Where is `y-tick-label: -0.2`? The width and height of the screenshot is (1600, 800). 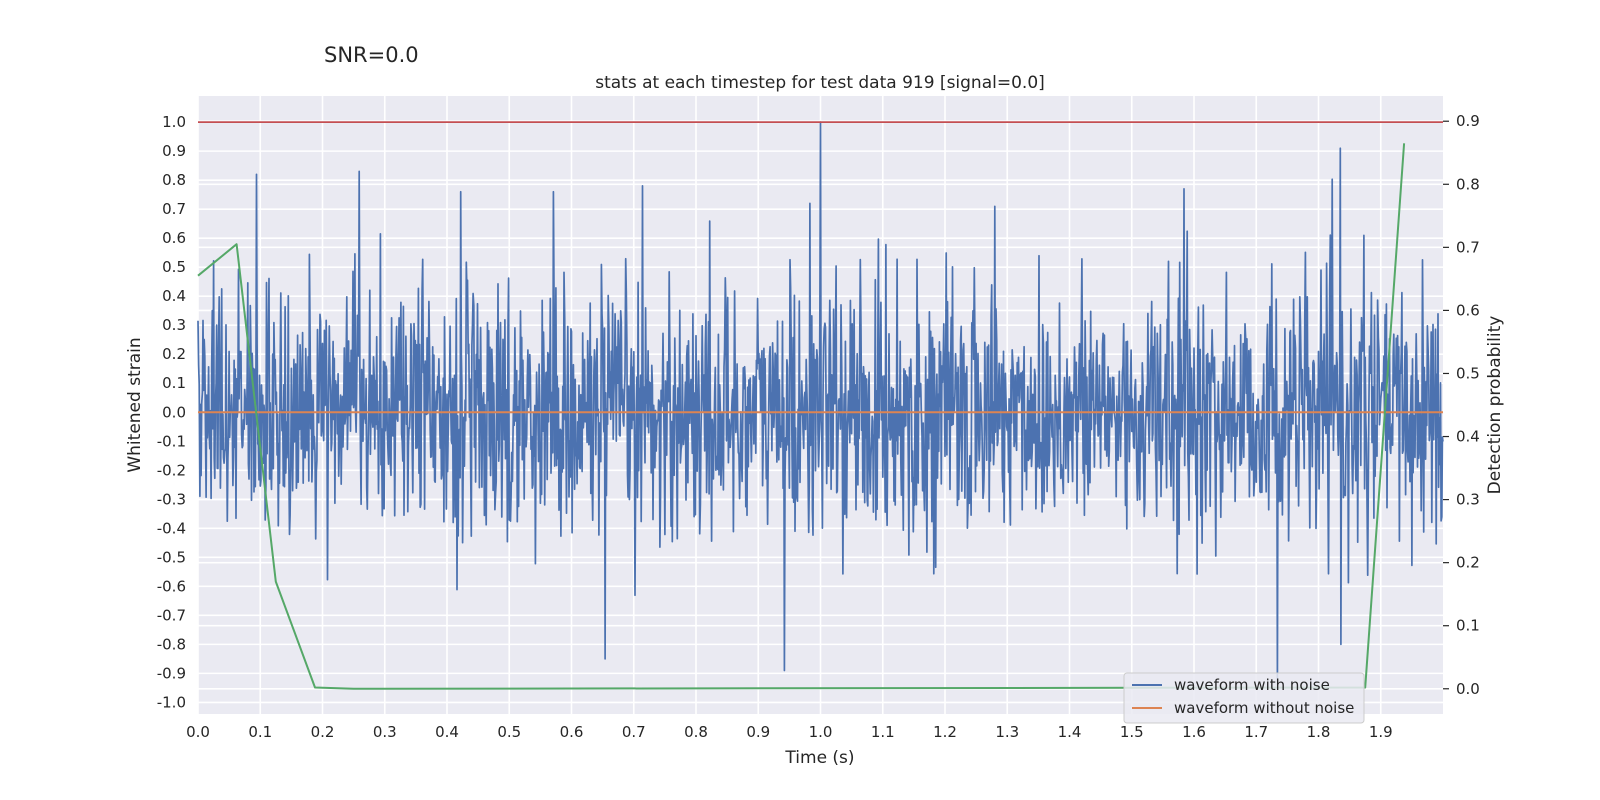 y-tick-label: -0.2 is located at coordinates (171, 470).